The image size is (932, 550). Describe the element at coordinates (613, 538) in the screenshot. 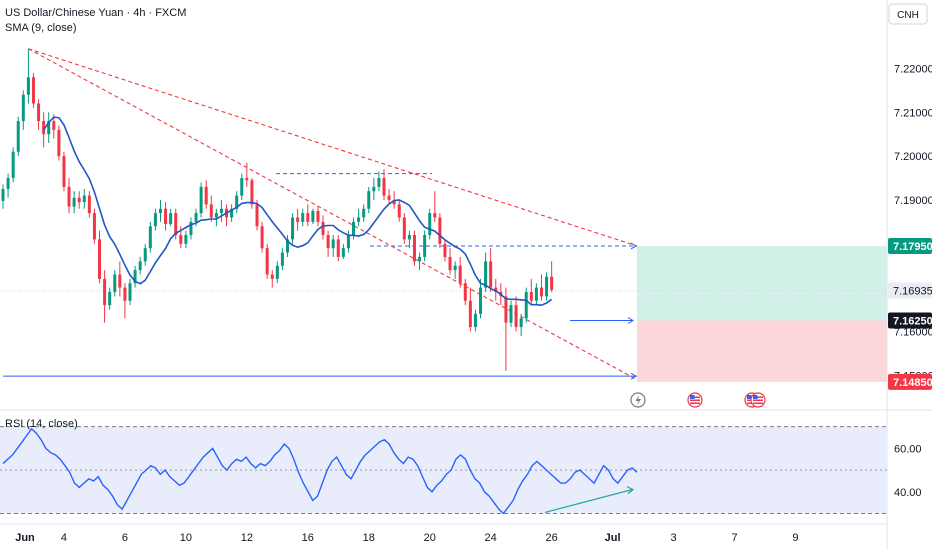

I see `time-tick-label: Jul` at that location.